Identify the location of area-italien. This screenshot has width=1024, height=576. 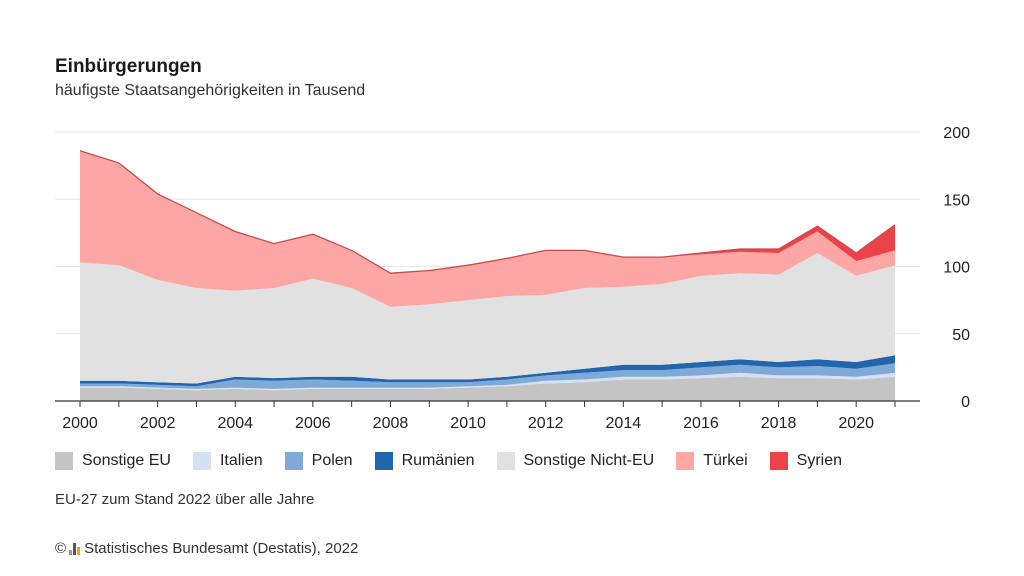
(487, 381).